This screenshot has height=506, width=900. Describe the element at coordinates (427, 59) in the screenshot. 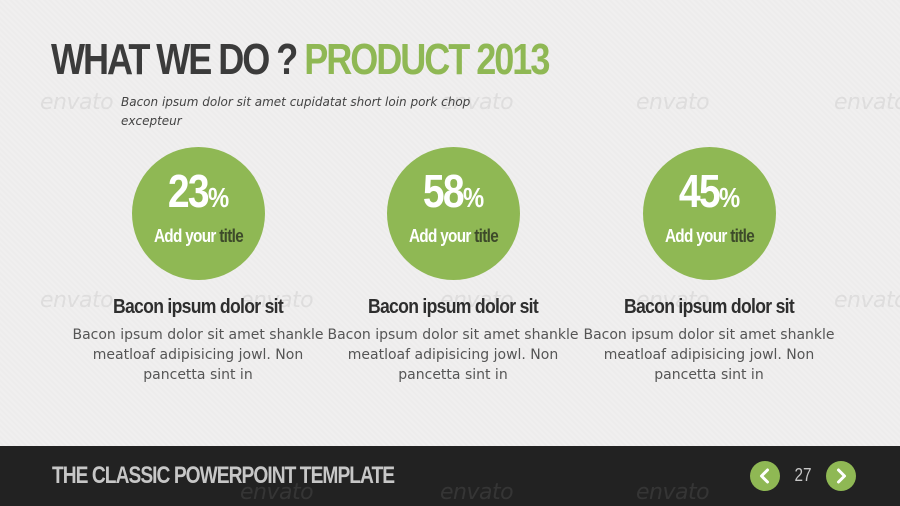

I see `slide-title-accent: PRODUCT 2013` at that location.